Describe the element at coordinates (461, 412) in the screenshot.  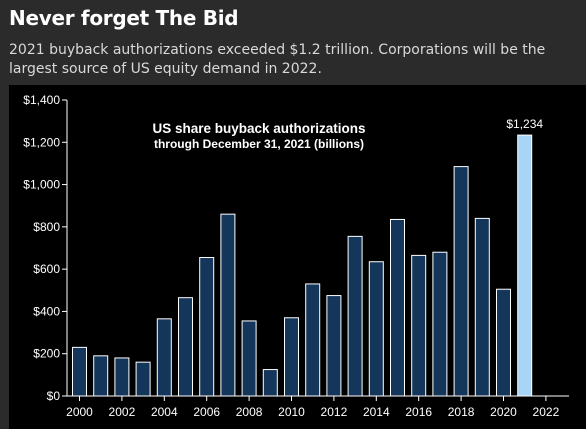
I see `x-tick-label: 2018` at that location.